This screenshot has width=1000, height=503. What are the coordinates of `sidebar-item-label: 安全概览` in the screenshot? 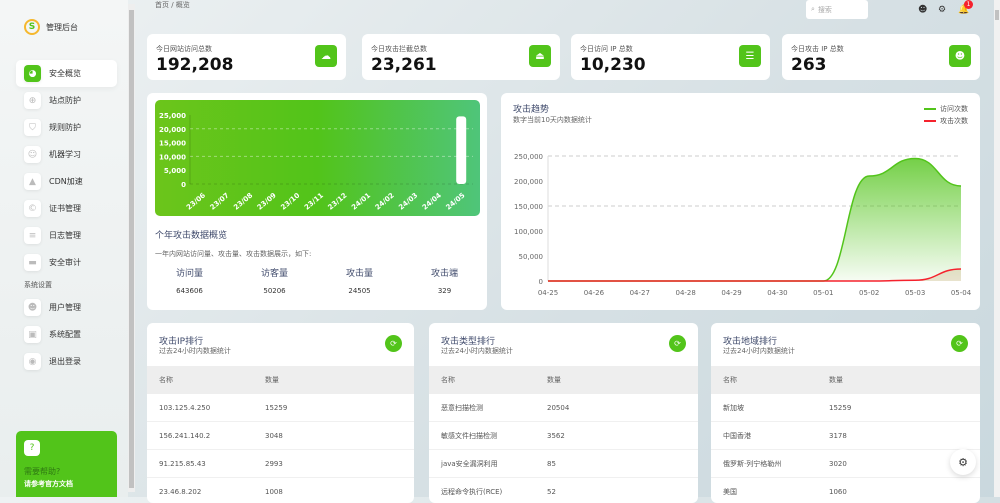 It's located at (65, 73).